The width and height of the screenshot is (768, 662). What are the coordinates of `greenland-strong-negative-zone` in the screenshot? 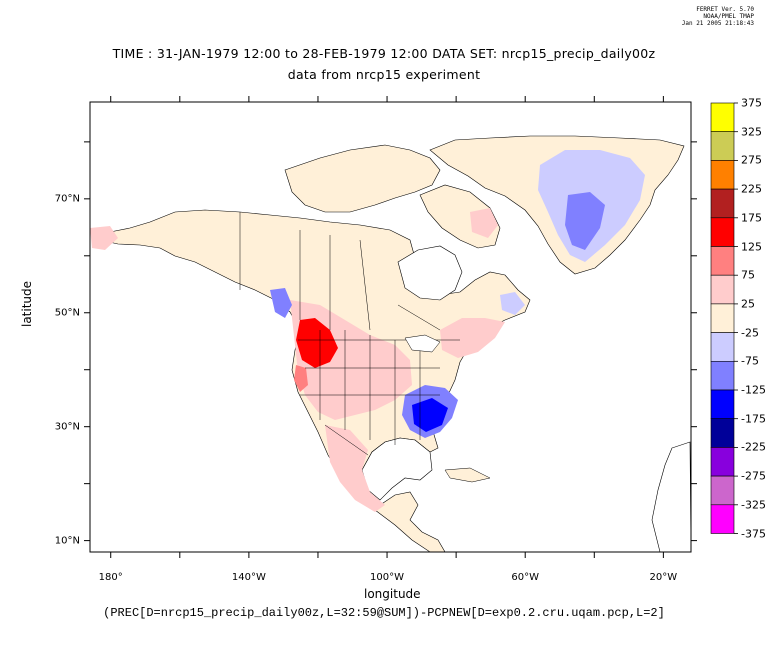 It's located at (585, 221).